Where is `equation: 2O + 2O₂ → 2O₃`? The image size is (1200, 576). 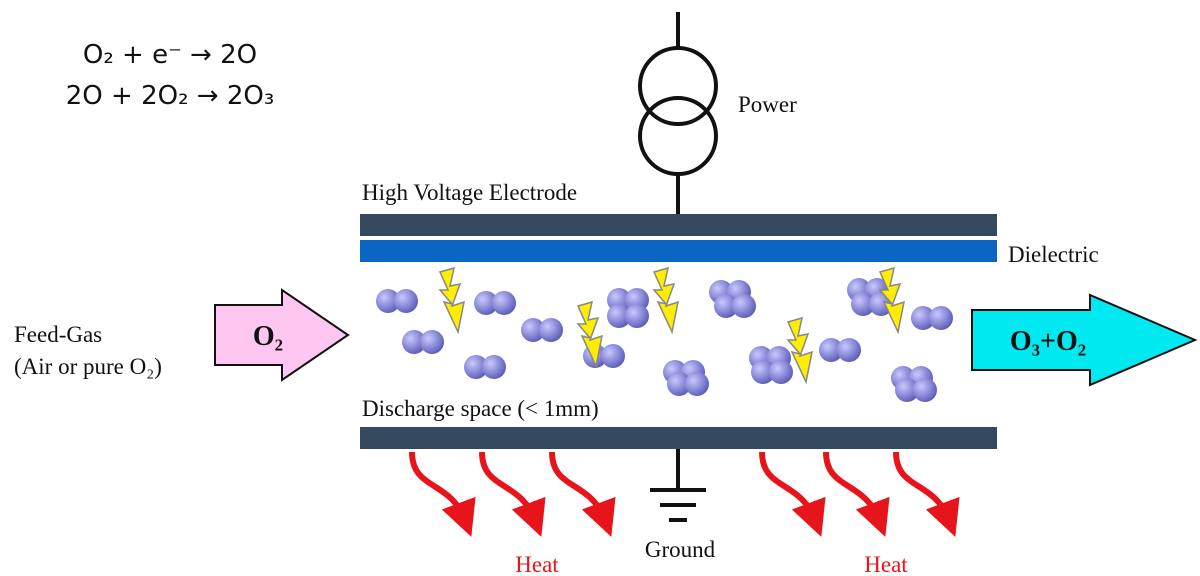 equation: 2O + 2O₂ → 2O₃ is located at coordinates (170, 96).